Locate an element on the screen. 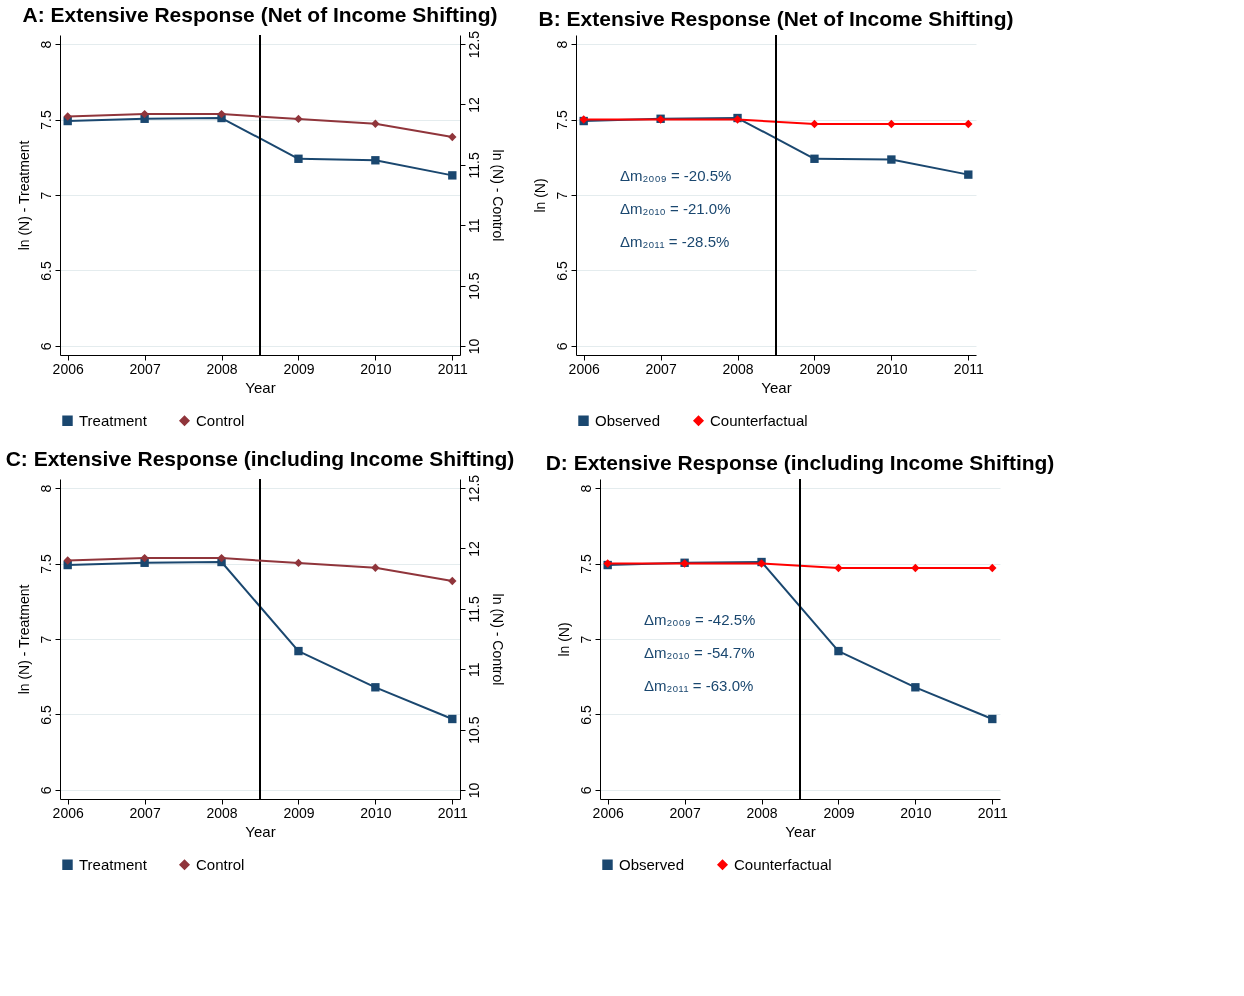  annotation: Δm₂₀₀₉ = -20.5% is located at coordinates (676, 175).